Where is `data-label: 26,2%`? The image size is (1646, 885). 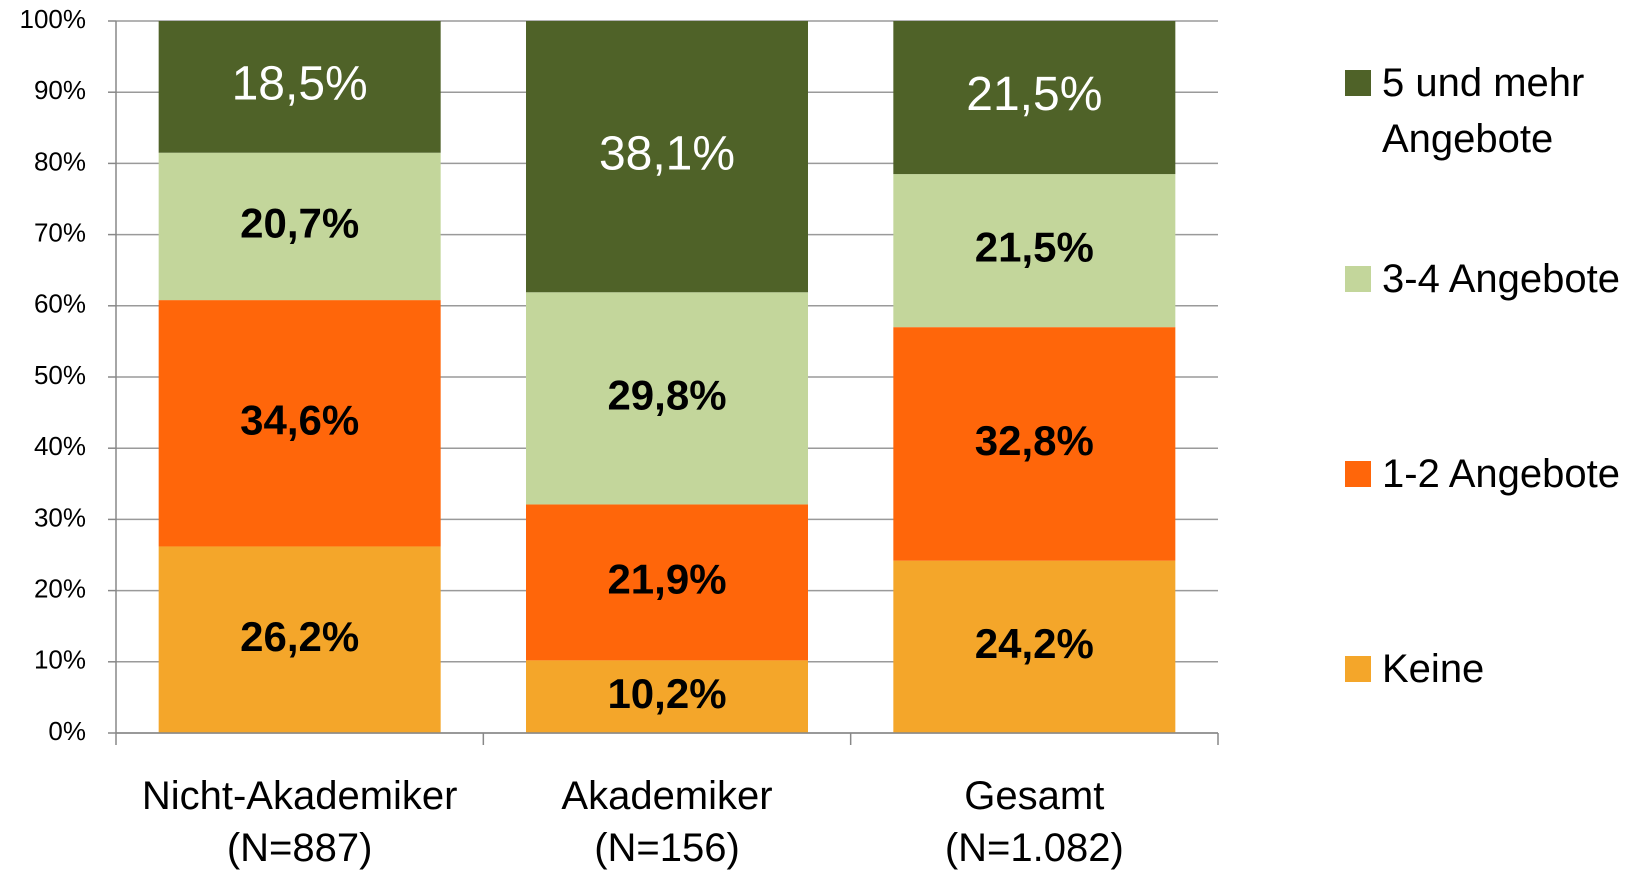
data-label: 26,2% is located at coordinates (299, 636).